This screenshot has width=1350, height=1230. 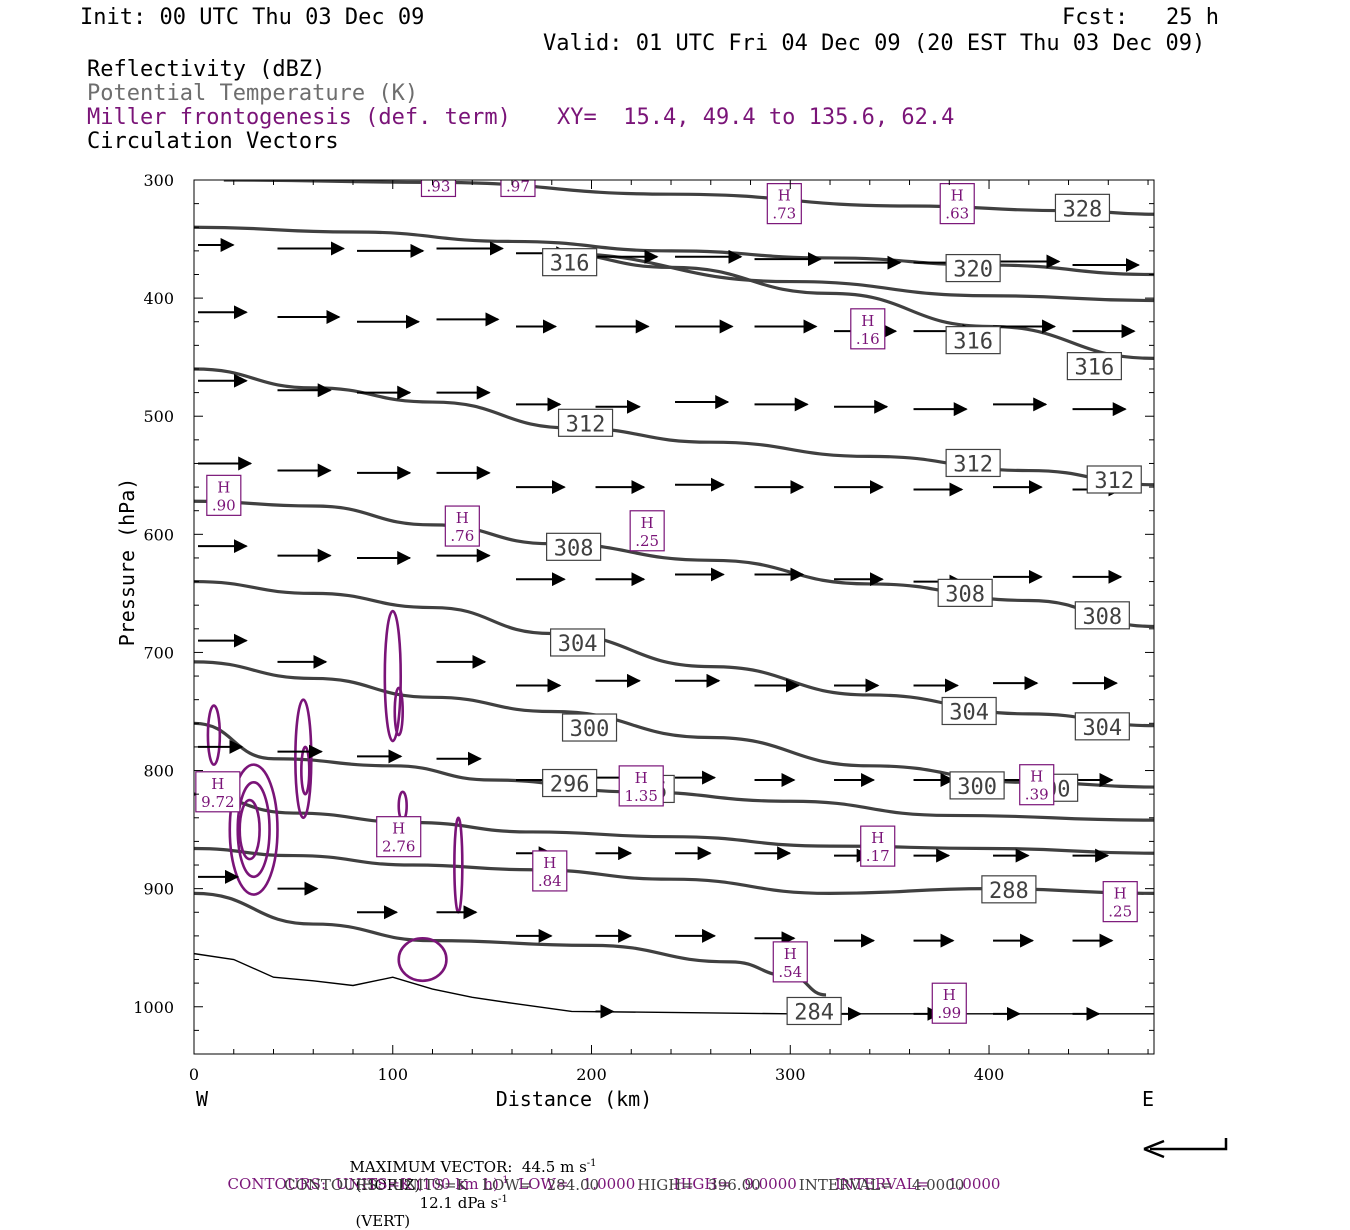 I want to click on fronto-contours-text: CONTOURS: UNITS=K (100 km h), so click(x=363, y=1184).